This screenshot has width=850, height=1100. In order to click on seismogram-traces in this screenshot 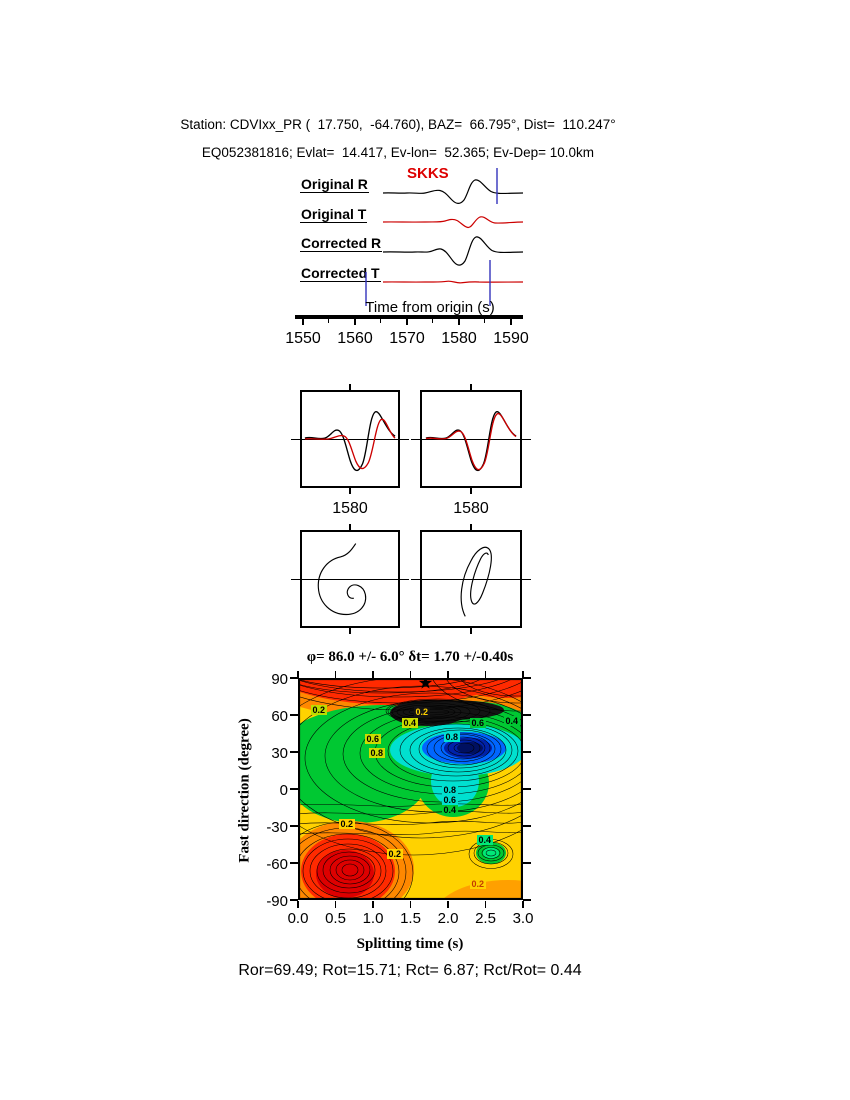, I will do `click(444, 237)`.